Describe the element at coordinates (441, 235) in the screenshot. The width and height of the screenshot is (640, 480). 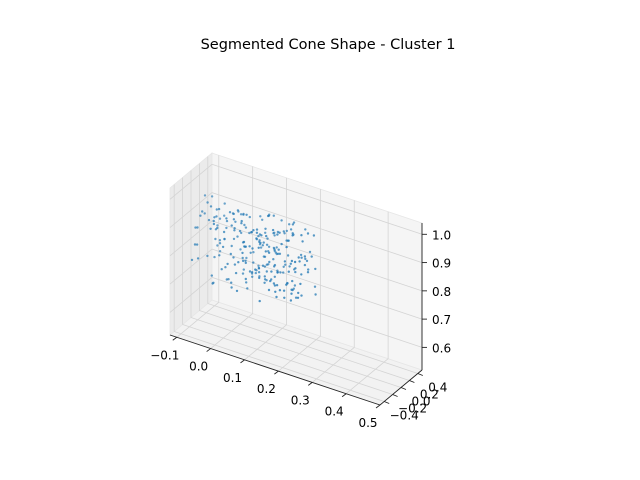
I see `z-tick-label: 1.0` at that location.